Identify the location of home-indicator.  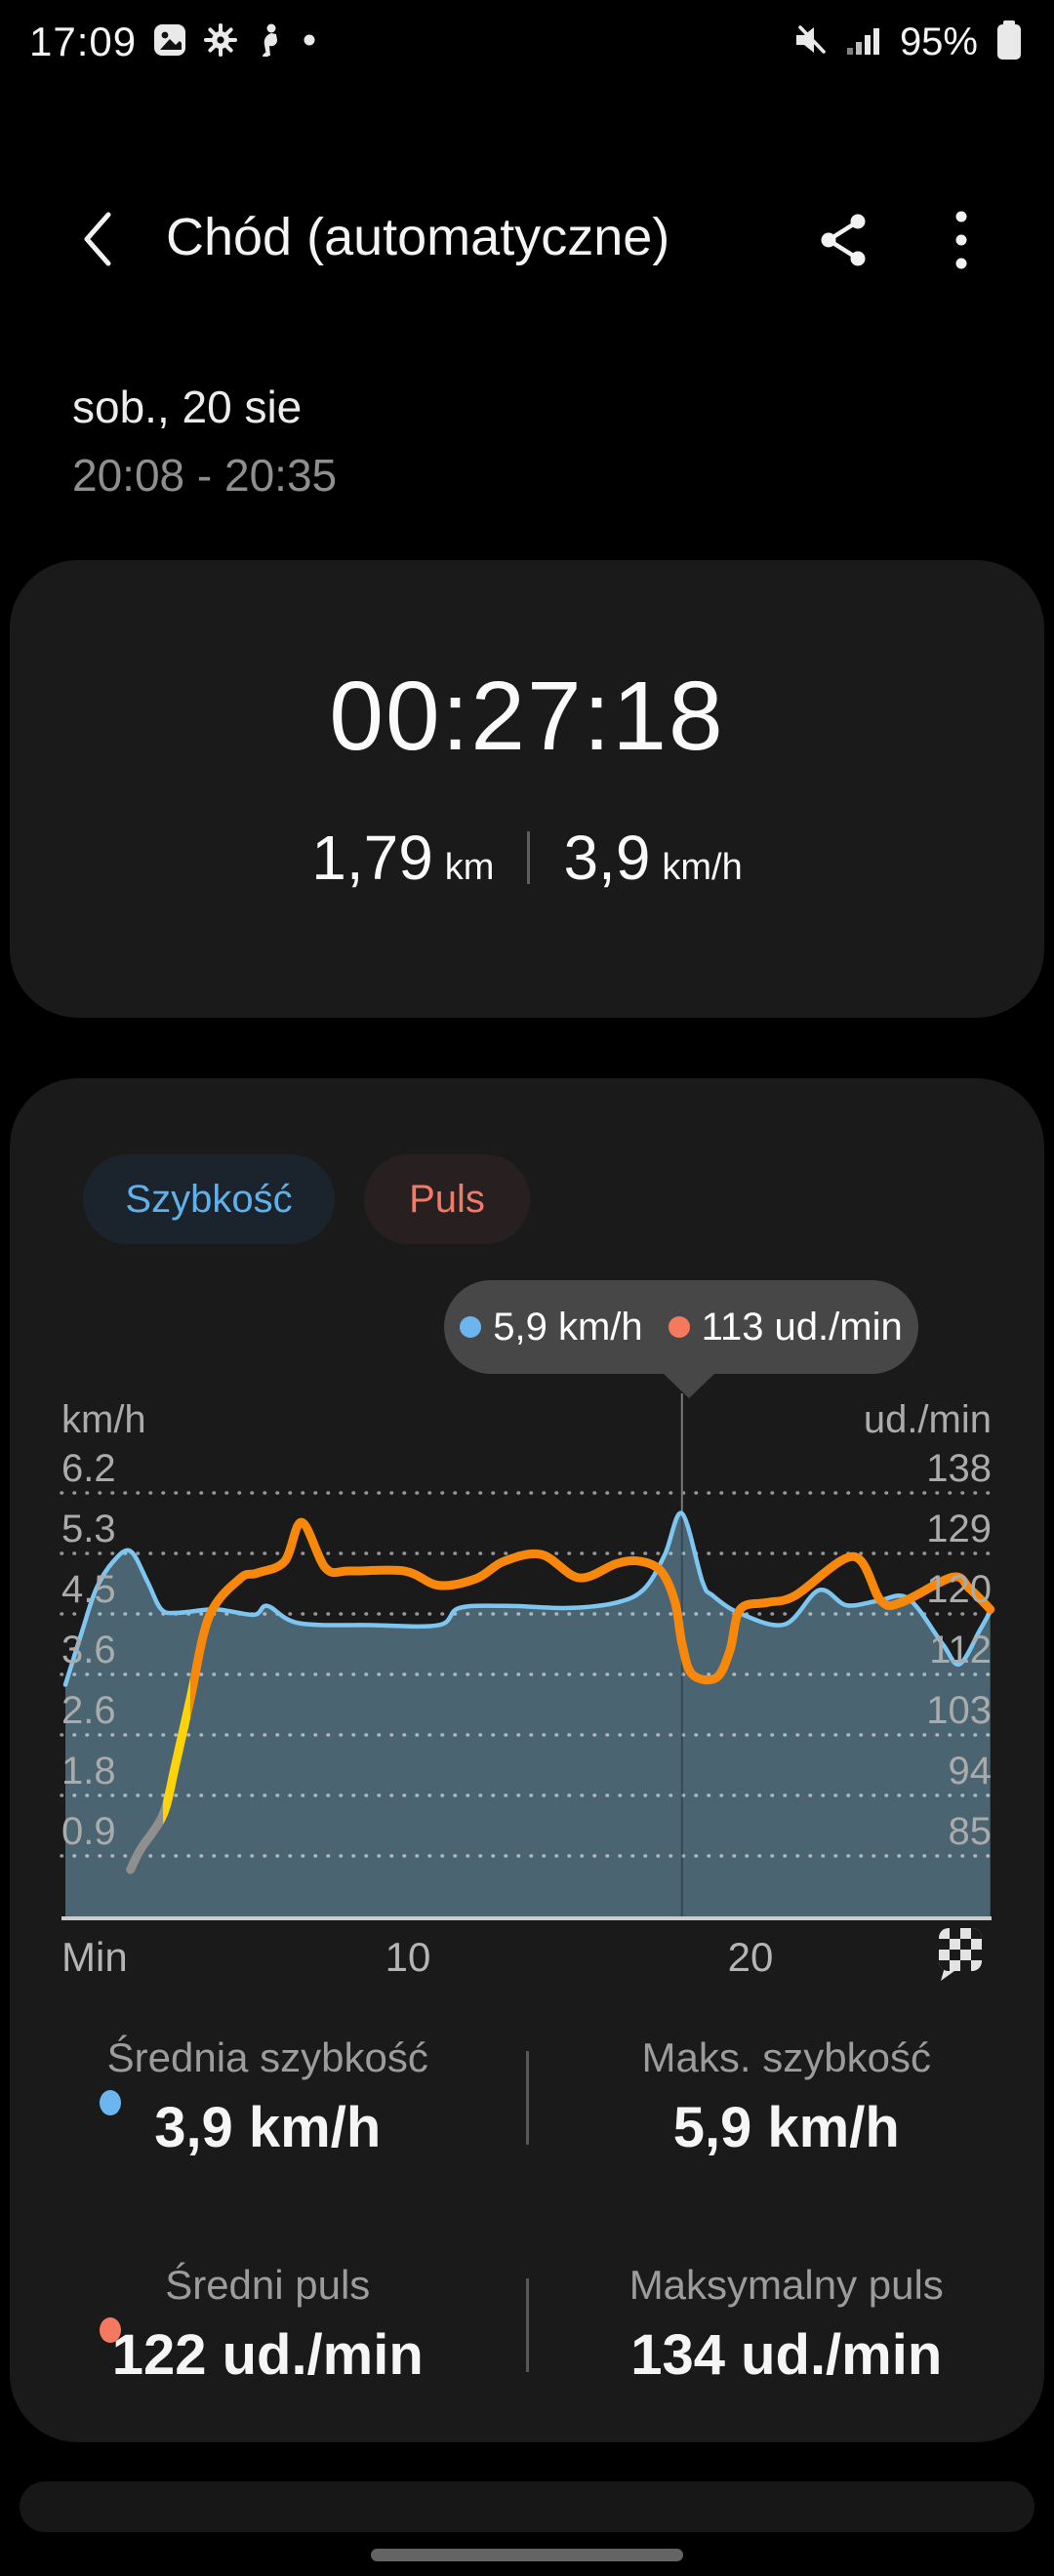
(527, 2555).